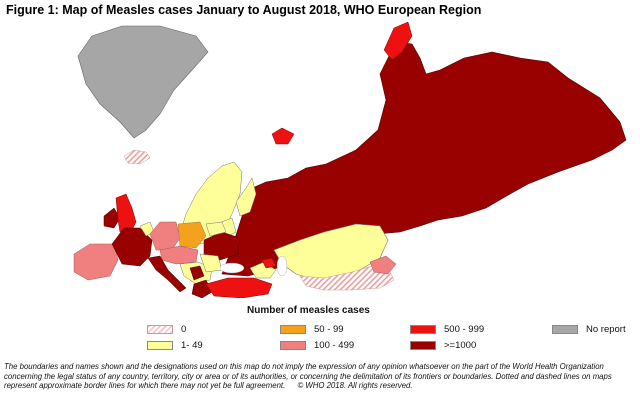 Image resolution: width=640 pixels, height=402 pixels. Describe the element at coordinates (179, 255) in the screenshot. I see `central-europe-region` at that location.